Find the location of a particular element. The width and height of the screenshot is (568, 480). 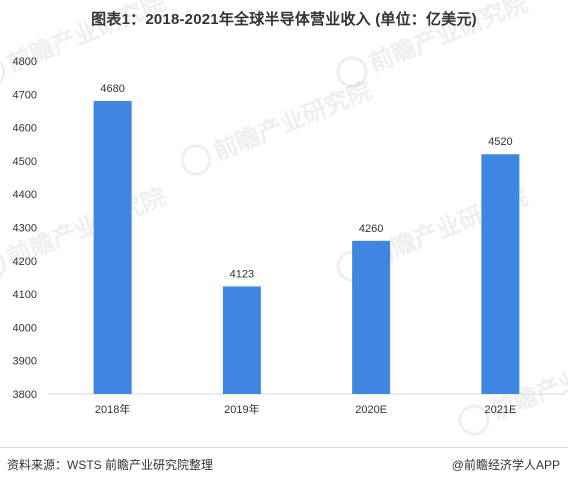

y-tick-label: 4000 is located at coordinates (25, 328).